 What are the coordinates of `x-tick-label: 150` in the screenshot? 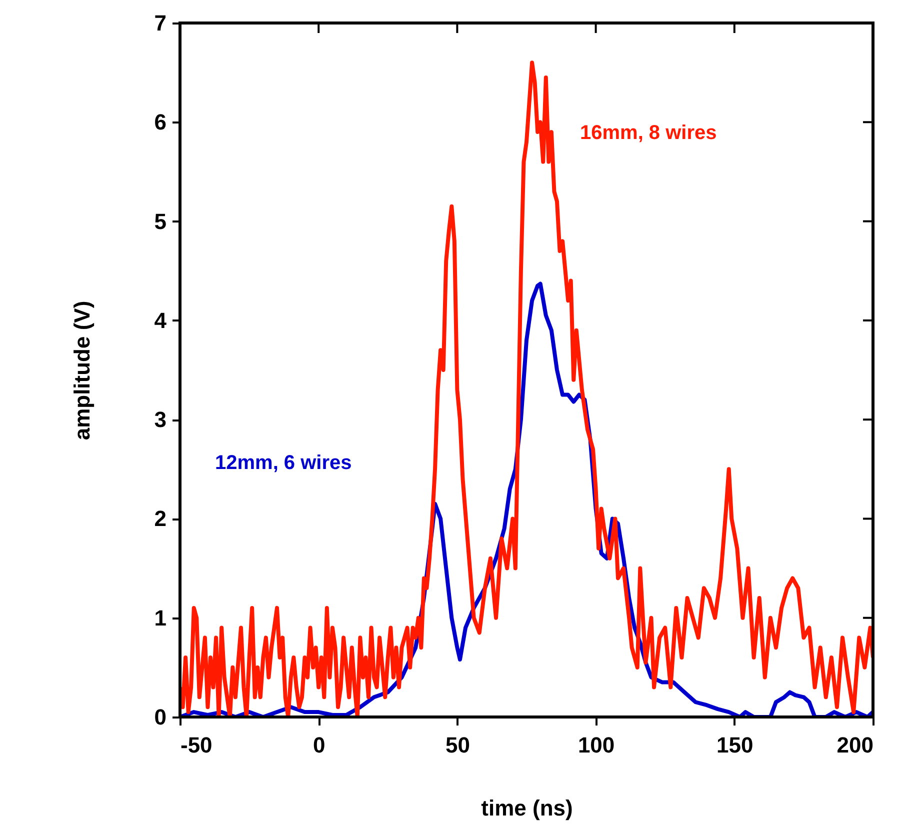 It's located at (735, 745).